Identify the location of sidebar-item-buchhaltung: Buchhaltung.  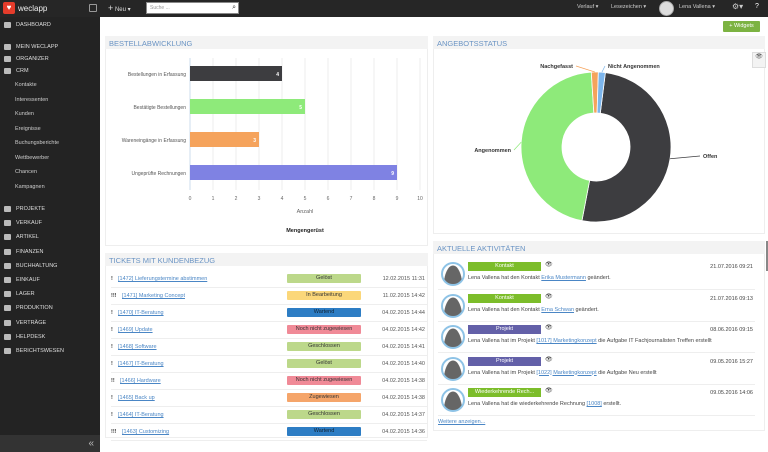
(30, 265).